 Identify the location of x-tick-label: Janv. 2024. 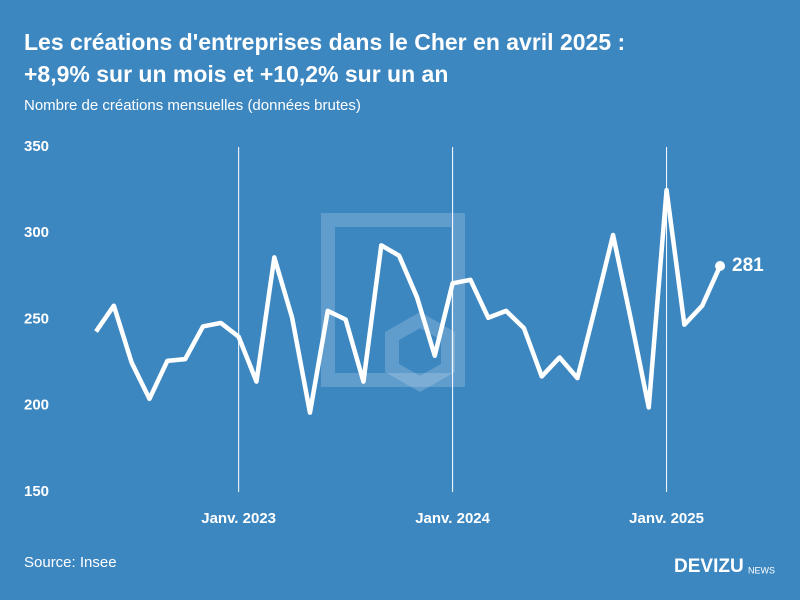
(452, 518).